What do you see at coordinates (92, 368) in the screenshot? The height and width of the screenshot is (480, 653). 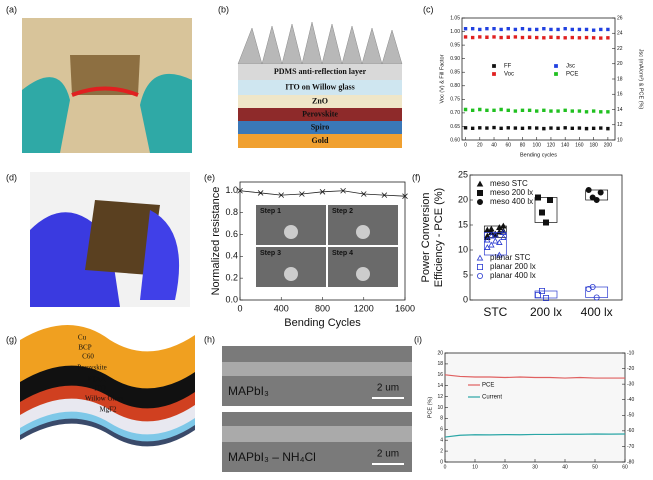 I see `layer-label: Perovskite` at bounding box center [92, 368].